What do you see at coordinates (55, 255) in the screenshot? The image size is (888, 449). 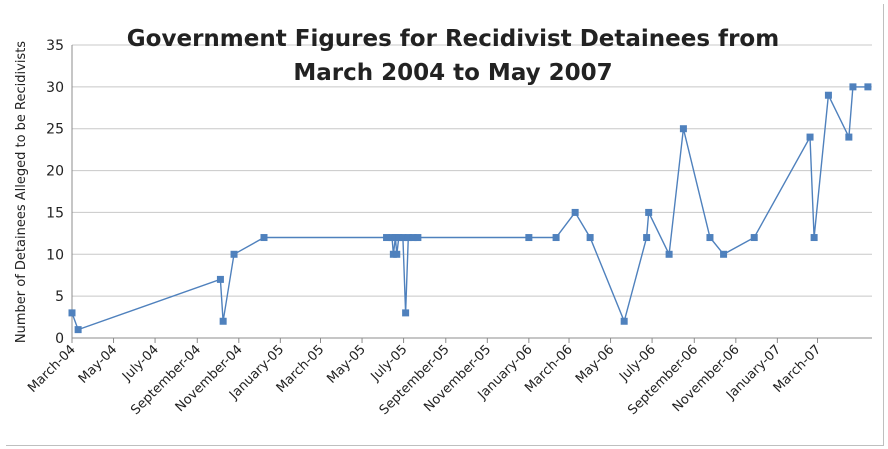 I see `y-tick-label: 10` at bounding box center [55, 255].